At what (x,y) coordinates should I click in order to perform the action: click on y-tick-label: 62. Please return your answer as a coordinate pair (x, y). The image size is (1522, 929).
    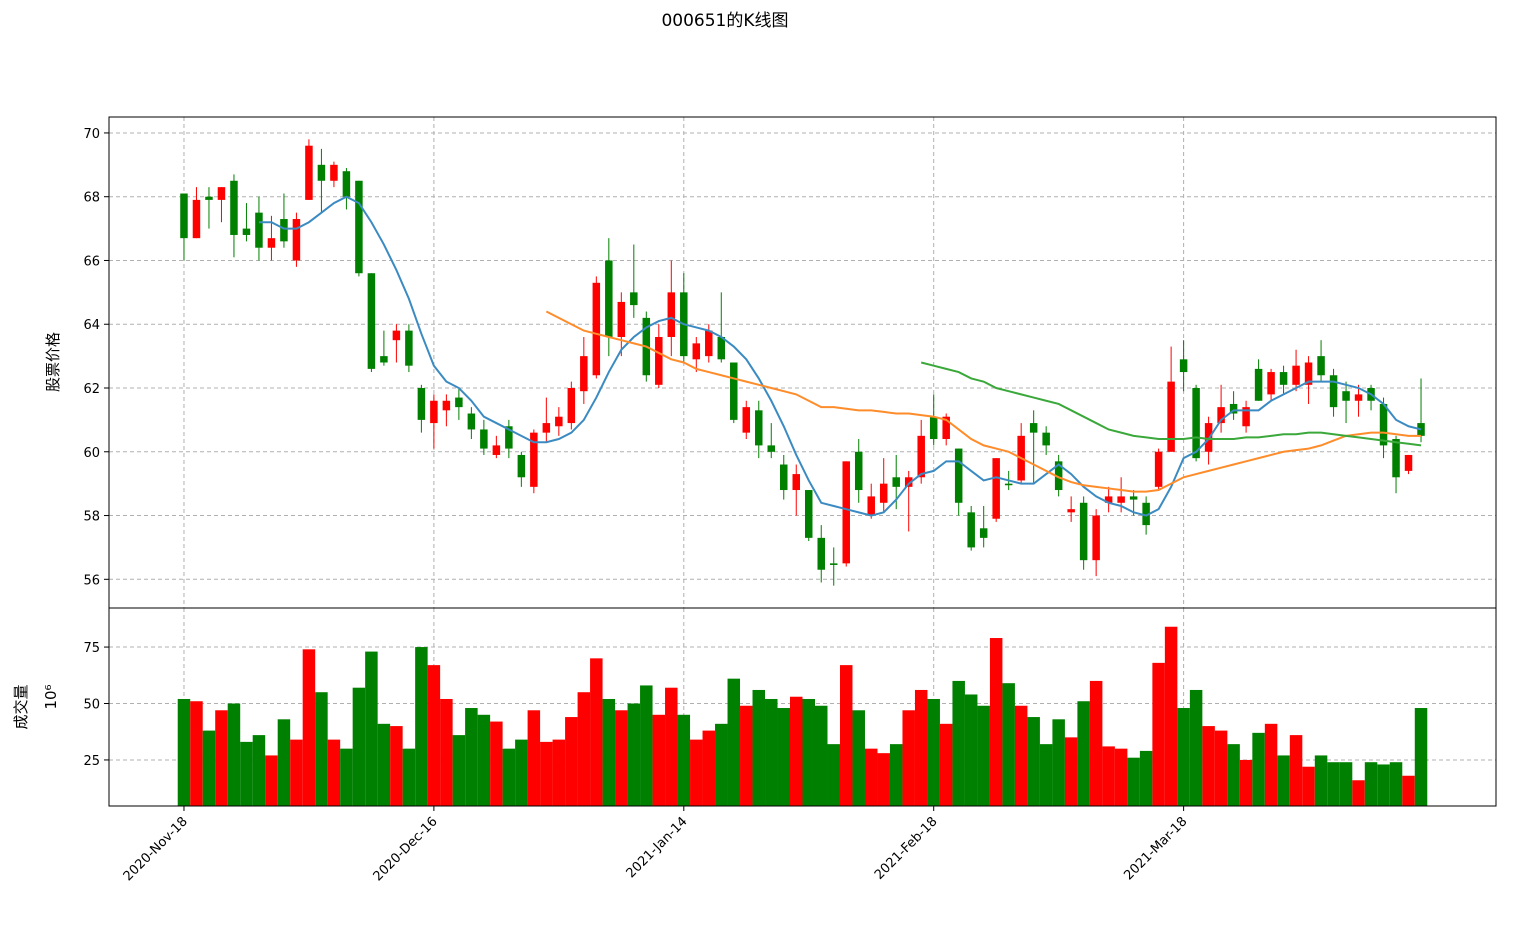
    Looking at the image, I should click on (91, 389).